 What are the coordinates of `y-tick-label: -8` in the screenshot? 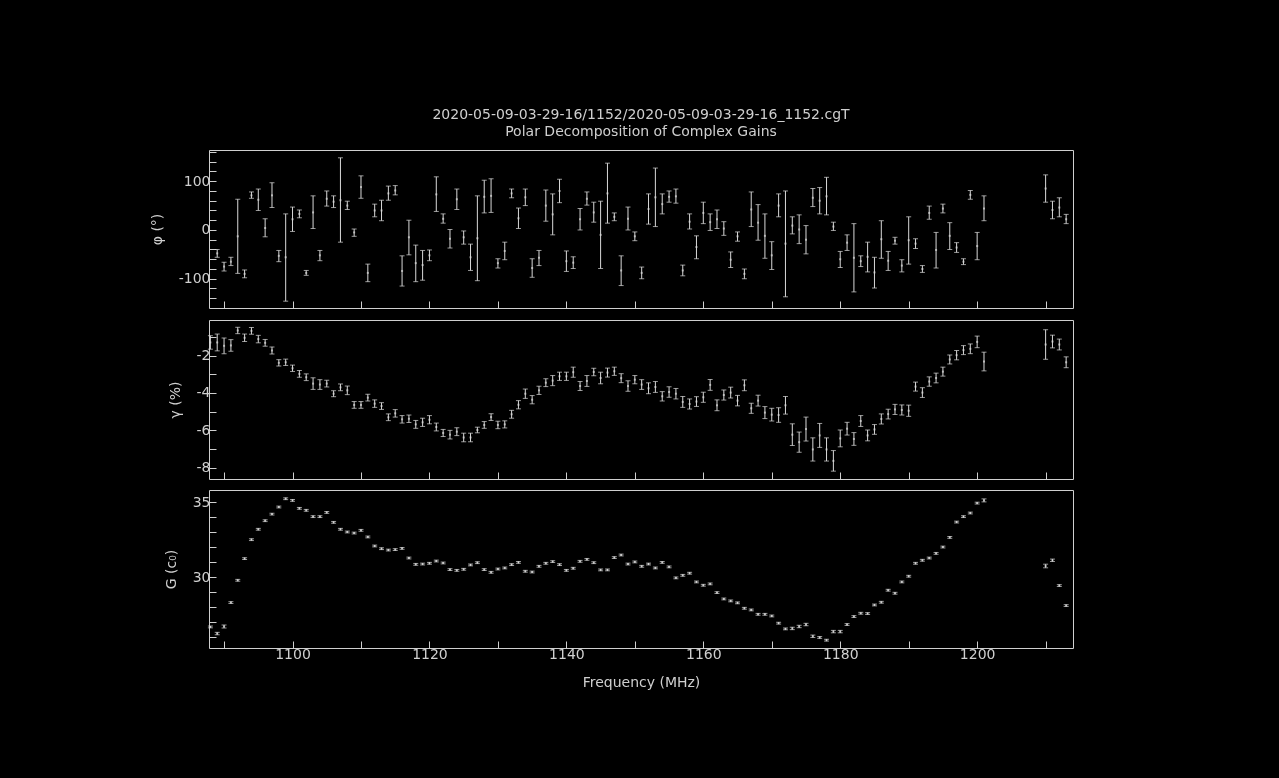 It's located at (203, 467).